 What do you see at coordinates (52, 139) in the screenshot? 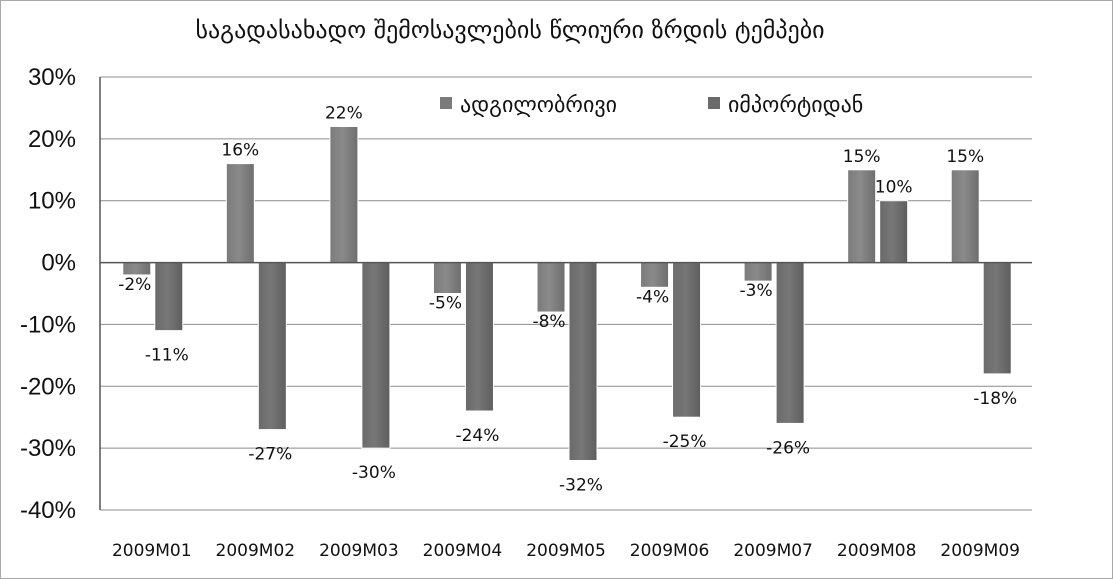
I see `y-tick-label: 20%` at bounding box center [52, 139].